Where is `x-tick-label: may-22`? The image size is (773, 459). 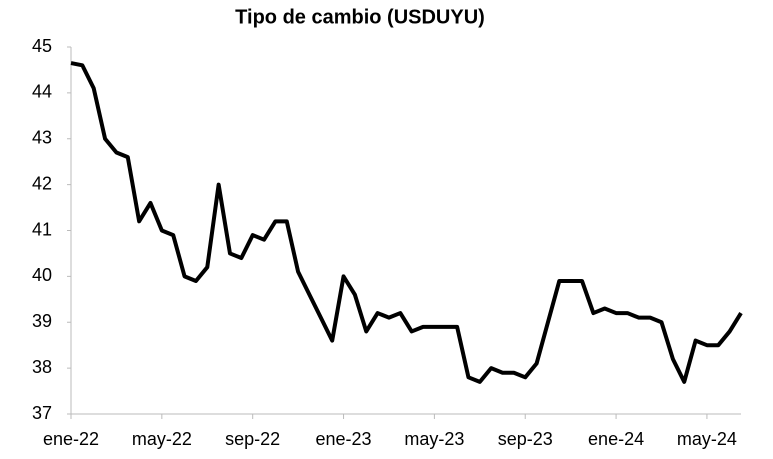
x-tick-label: may-22 is located at coordinates (162, 439).